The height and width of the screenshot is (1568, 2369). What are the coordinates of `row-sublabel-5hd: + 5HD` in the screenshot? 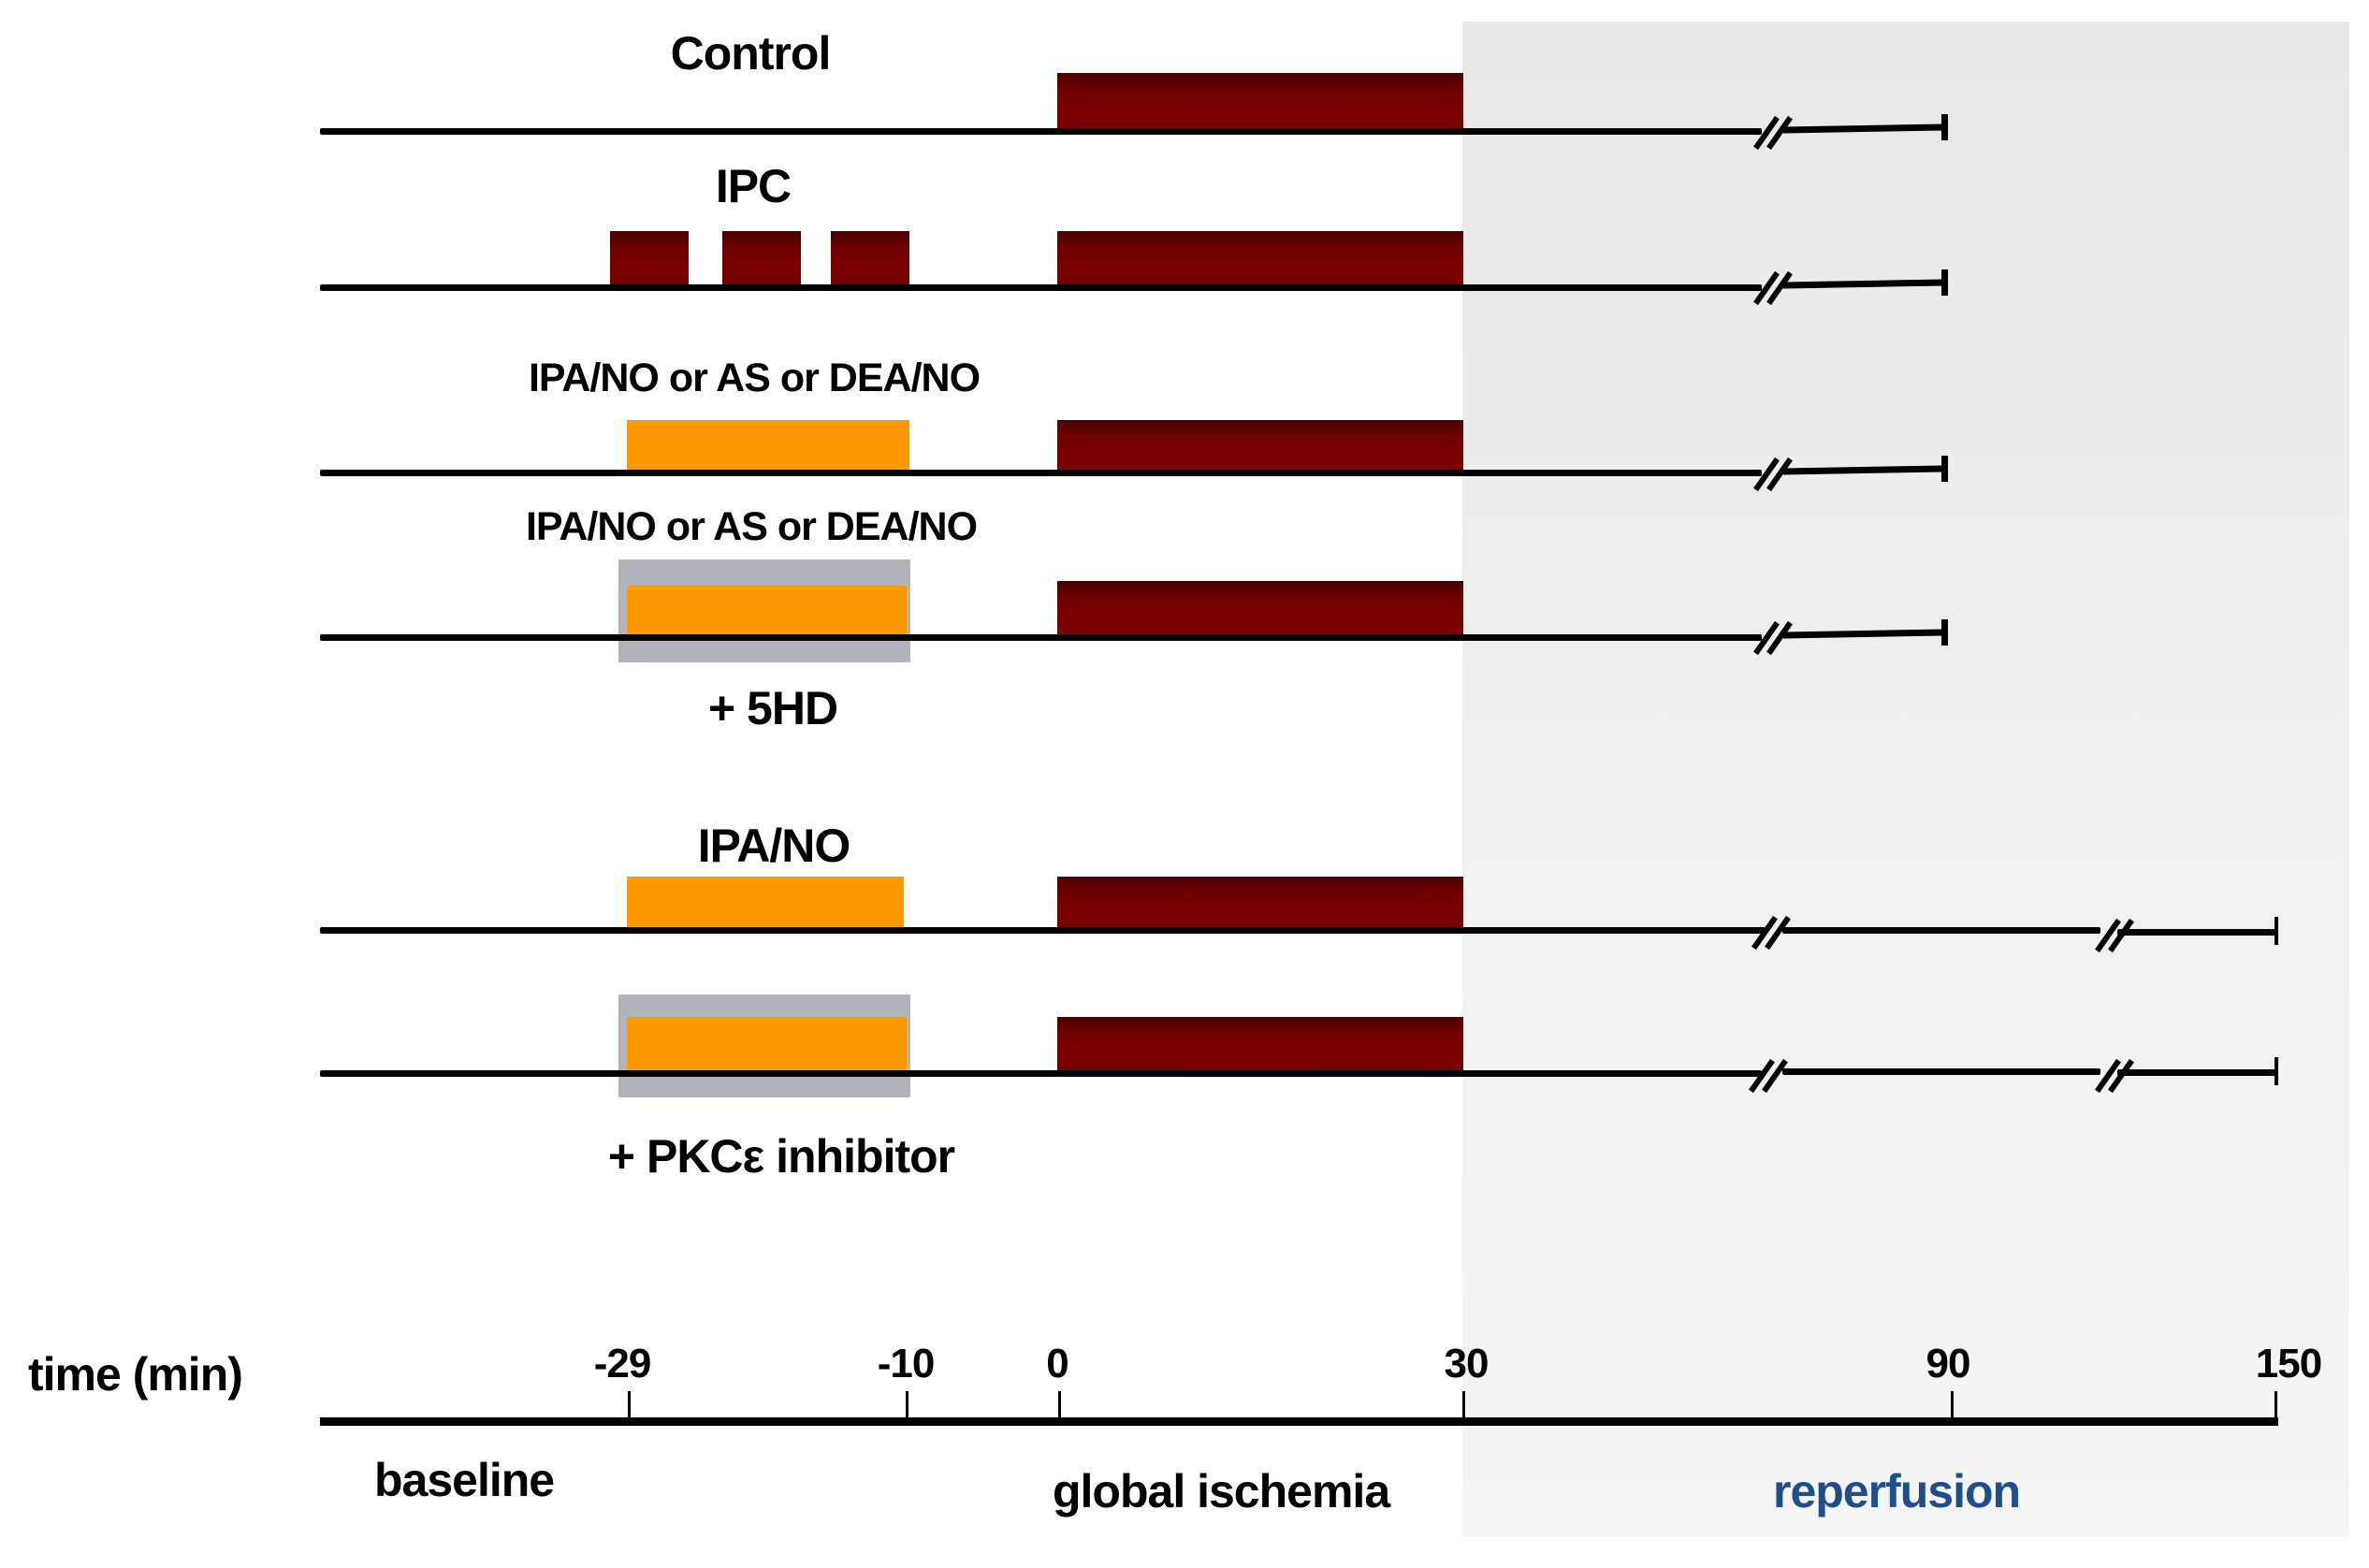 It's located at (773, 708).